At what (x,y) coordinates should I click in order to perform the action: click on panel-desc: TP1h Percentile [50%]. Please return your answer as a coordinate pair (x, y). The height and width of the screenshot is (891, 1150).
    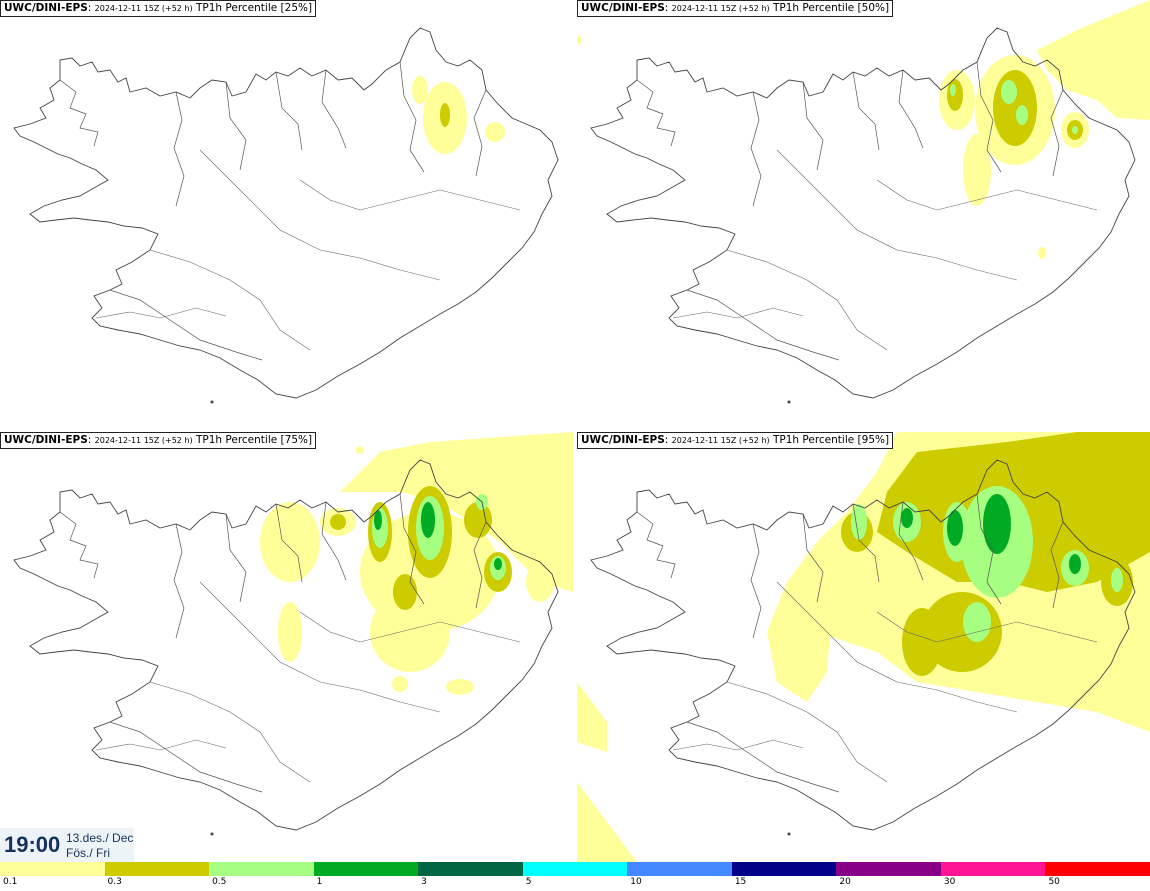
    Looking at the image, I should click on (831, 8).